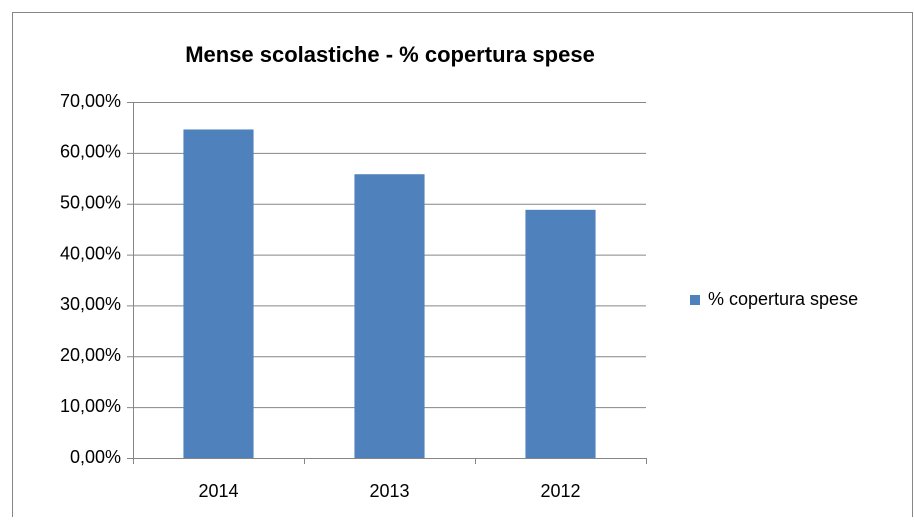 The height and width of the screenshot is (522, 914). I want to click on y-tick-label: 10,00%, so click(90, 406).